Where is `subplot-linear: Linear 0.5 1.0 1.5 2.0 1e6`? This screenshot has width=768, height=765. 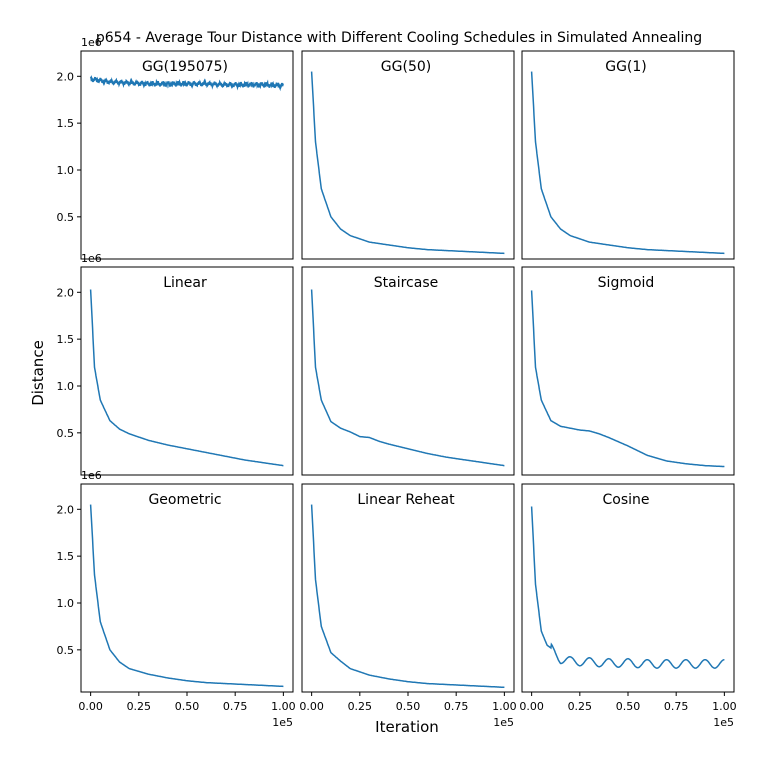
subplot-linear: Linear 0.5 1.0 1.5 2.0 1e6 is located at coordinates (175, 364).